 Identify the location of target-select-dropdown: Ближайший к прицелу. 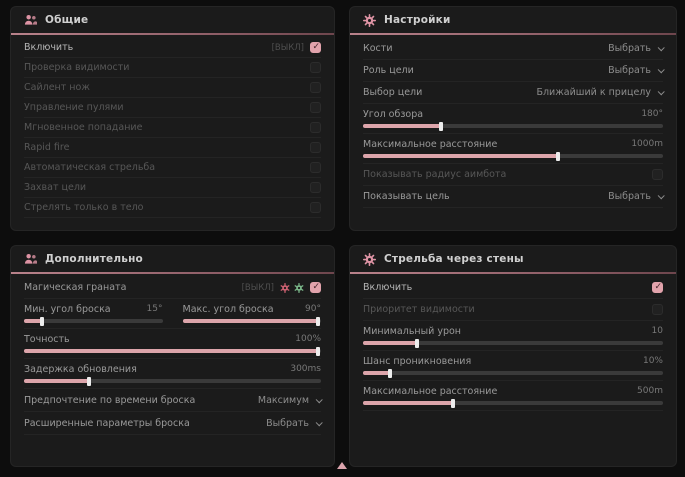
(600, 92).